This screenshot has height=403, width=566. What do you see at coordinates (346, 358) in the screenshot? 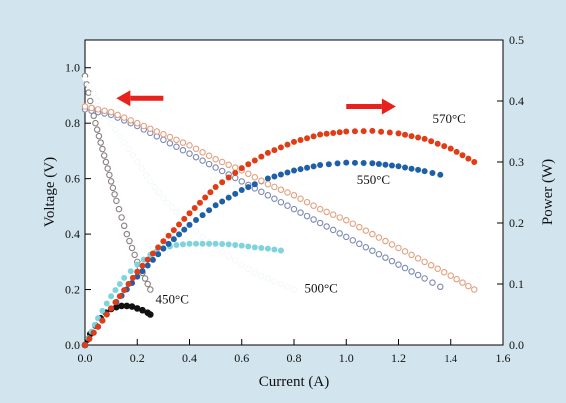
I see `x-tick-label: 1.0` at bounding box center [346, 358].